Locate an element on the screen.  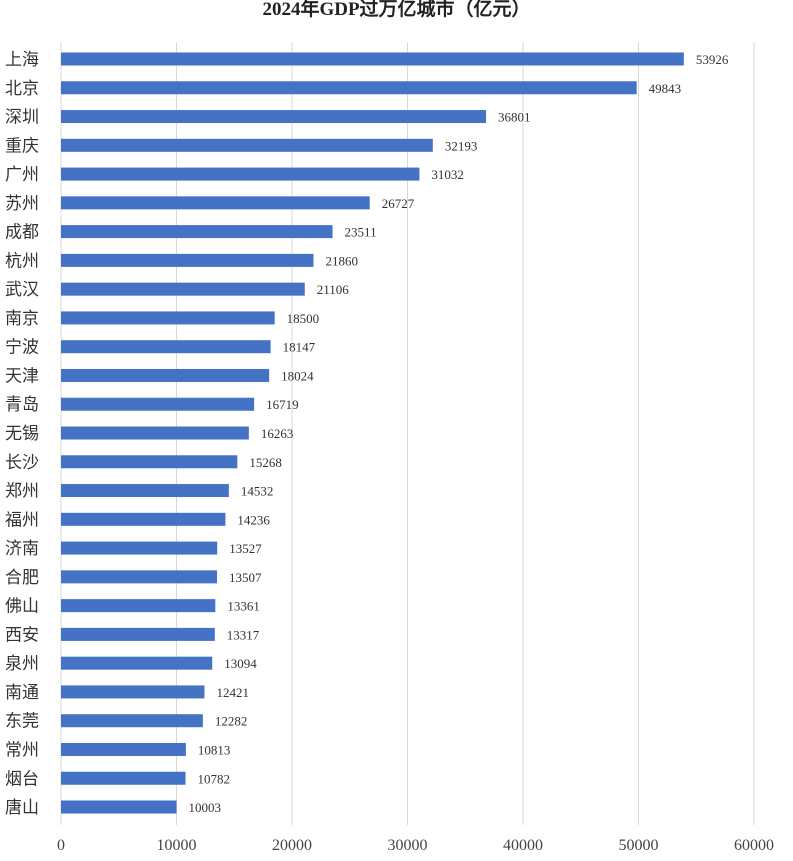
data-label: 13507 is located at coordinates (245, 577).